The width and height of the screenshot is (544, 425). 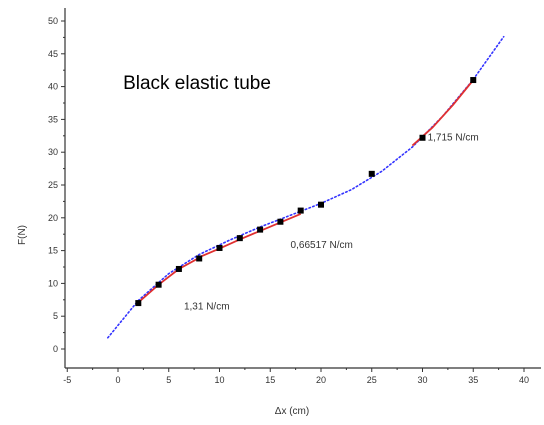 I want to click on x-tick-label: 15, so click(x=270, y=380).